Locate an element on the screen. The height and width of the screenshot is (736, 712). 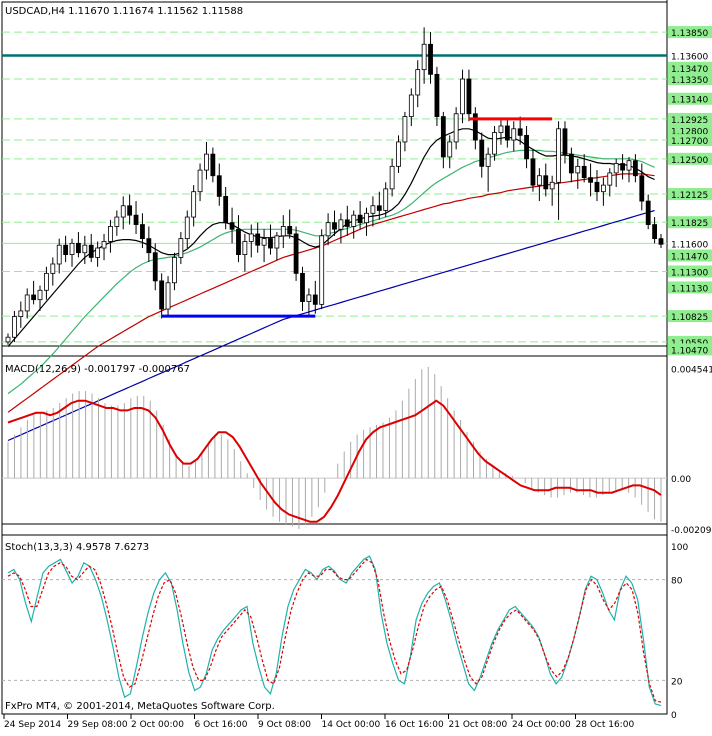
macd-axis-label-1: 0.00 is located at coordinates (681, 480).